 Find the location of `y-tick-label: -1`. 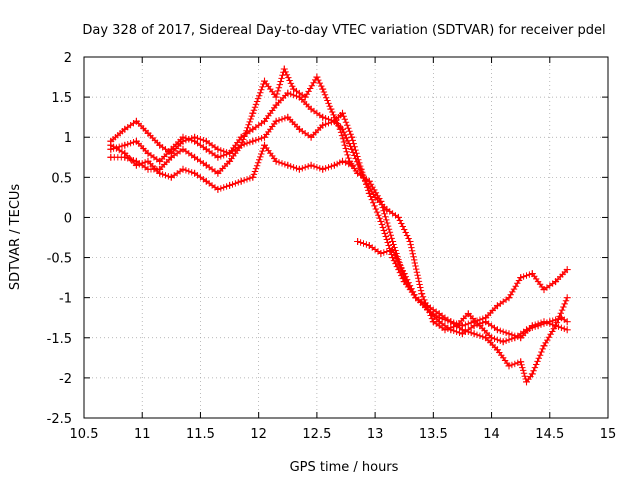

y-tick-label: -1 is located at coordinates (65, 299).